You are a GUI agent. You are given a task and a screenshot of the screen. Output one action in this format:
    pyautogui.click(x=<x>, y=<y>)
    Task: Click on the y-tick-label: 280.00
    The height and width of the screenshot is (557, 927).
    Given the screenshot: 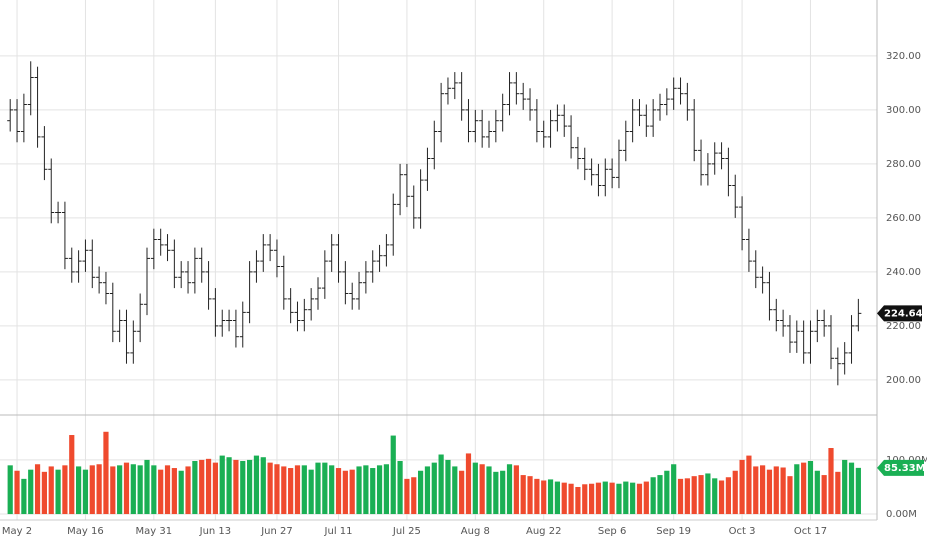 What is the action you would take?
    pyautogui.click(x=903, y=164)
    